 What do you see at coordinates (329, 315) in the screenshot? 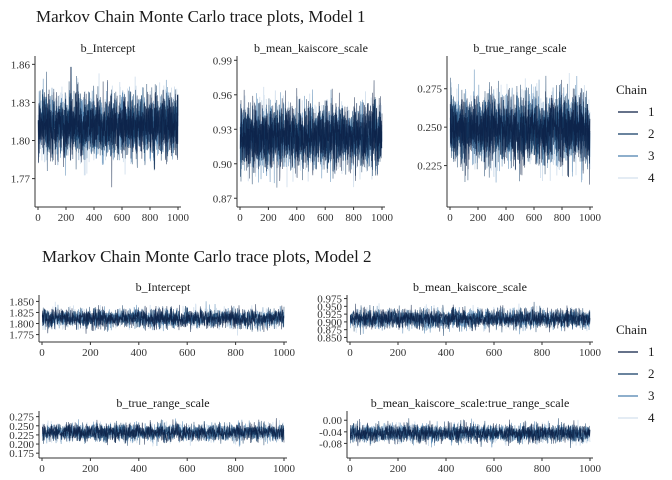
I see `y-tick-label: 0.925` at bounding box center [329, 315].